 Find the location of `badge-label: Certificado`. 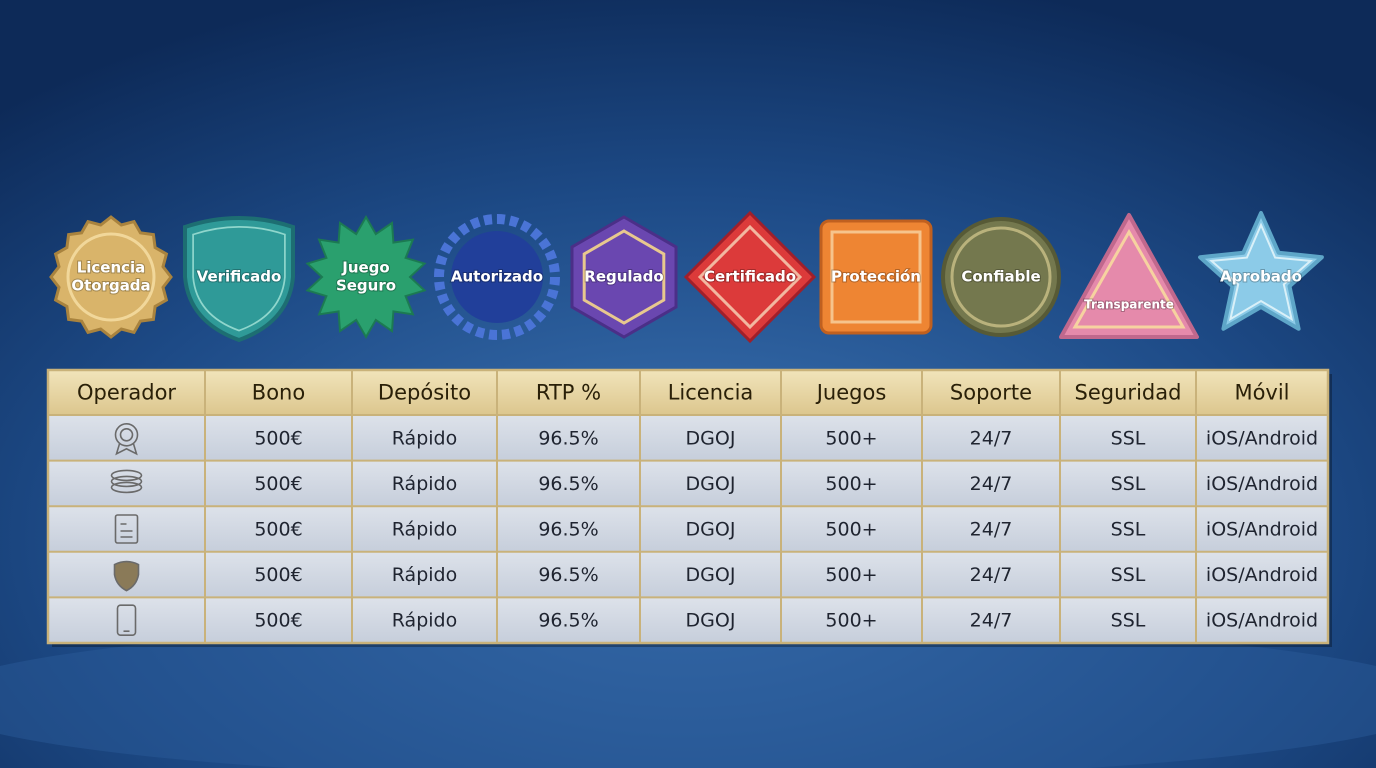

badge-label: Certificado is located at coordinates (750, 277).